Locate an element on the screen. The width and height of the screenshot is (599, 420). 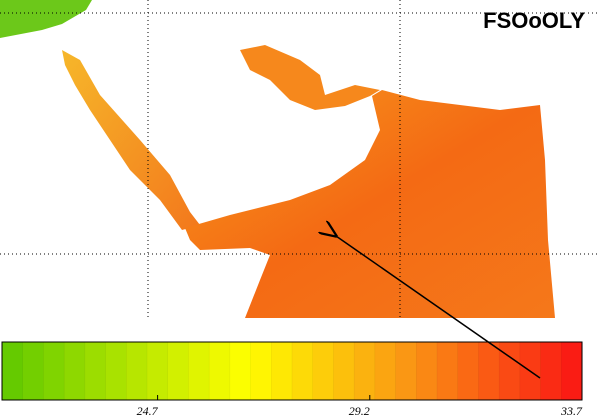
colorbar-tick-label: 29.2 is located at coordinates (359, 411).